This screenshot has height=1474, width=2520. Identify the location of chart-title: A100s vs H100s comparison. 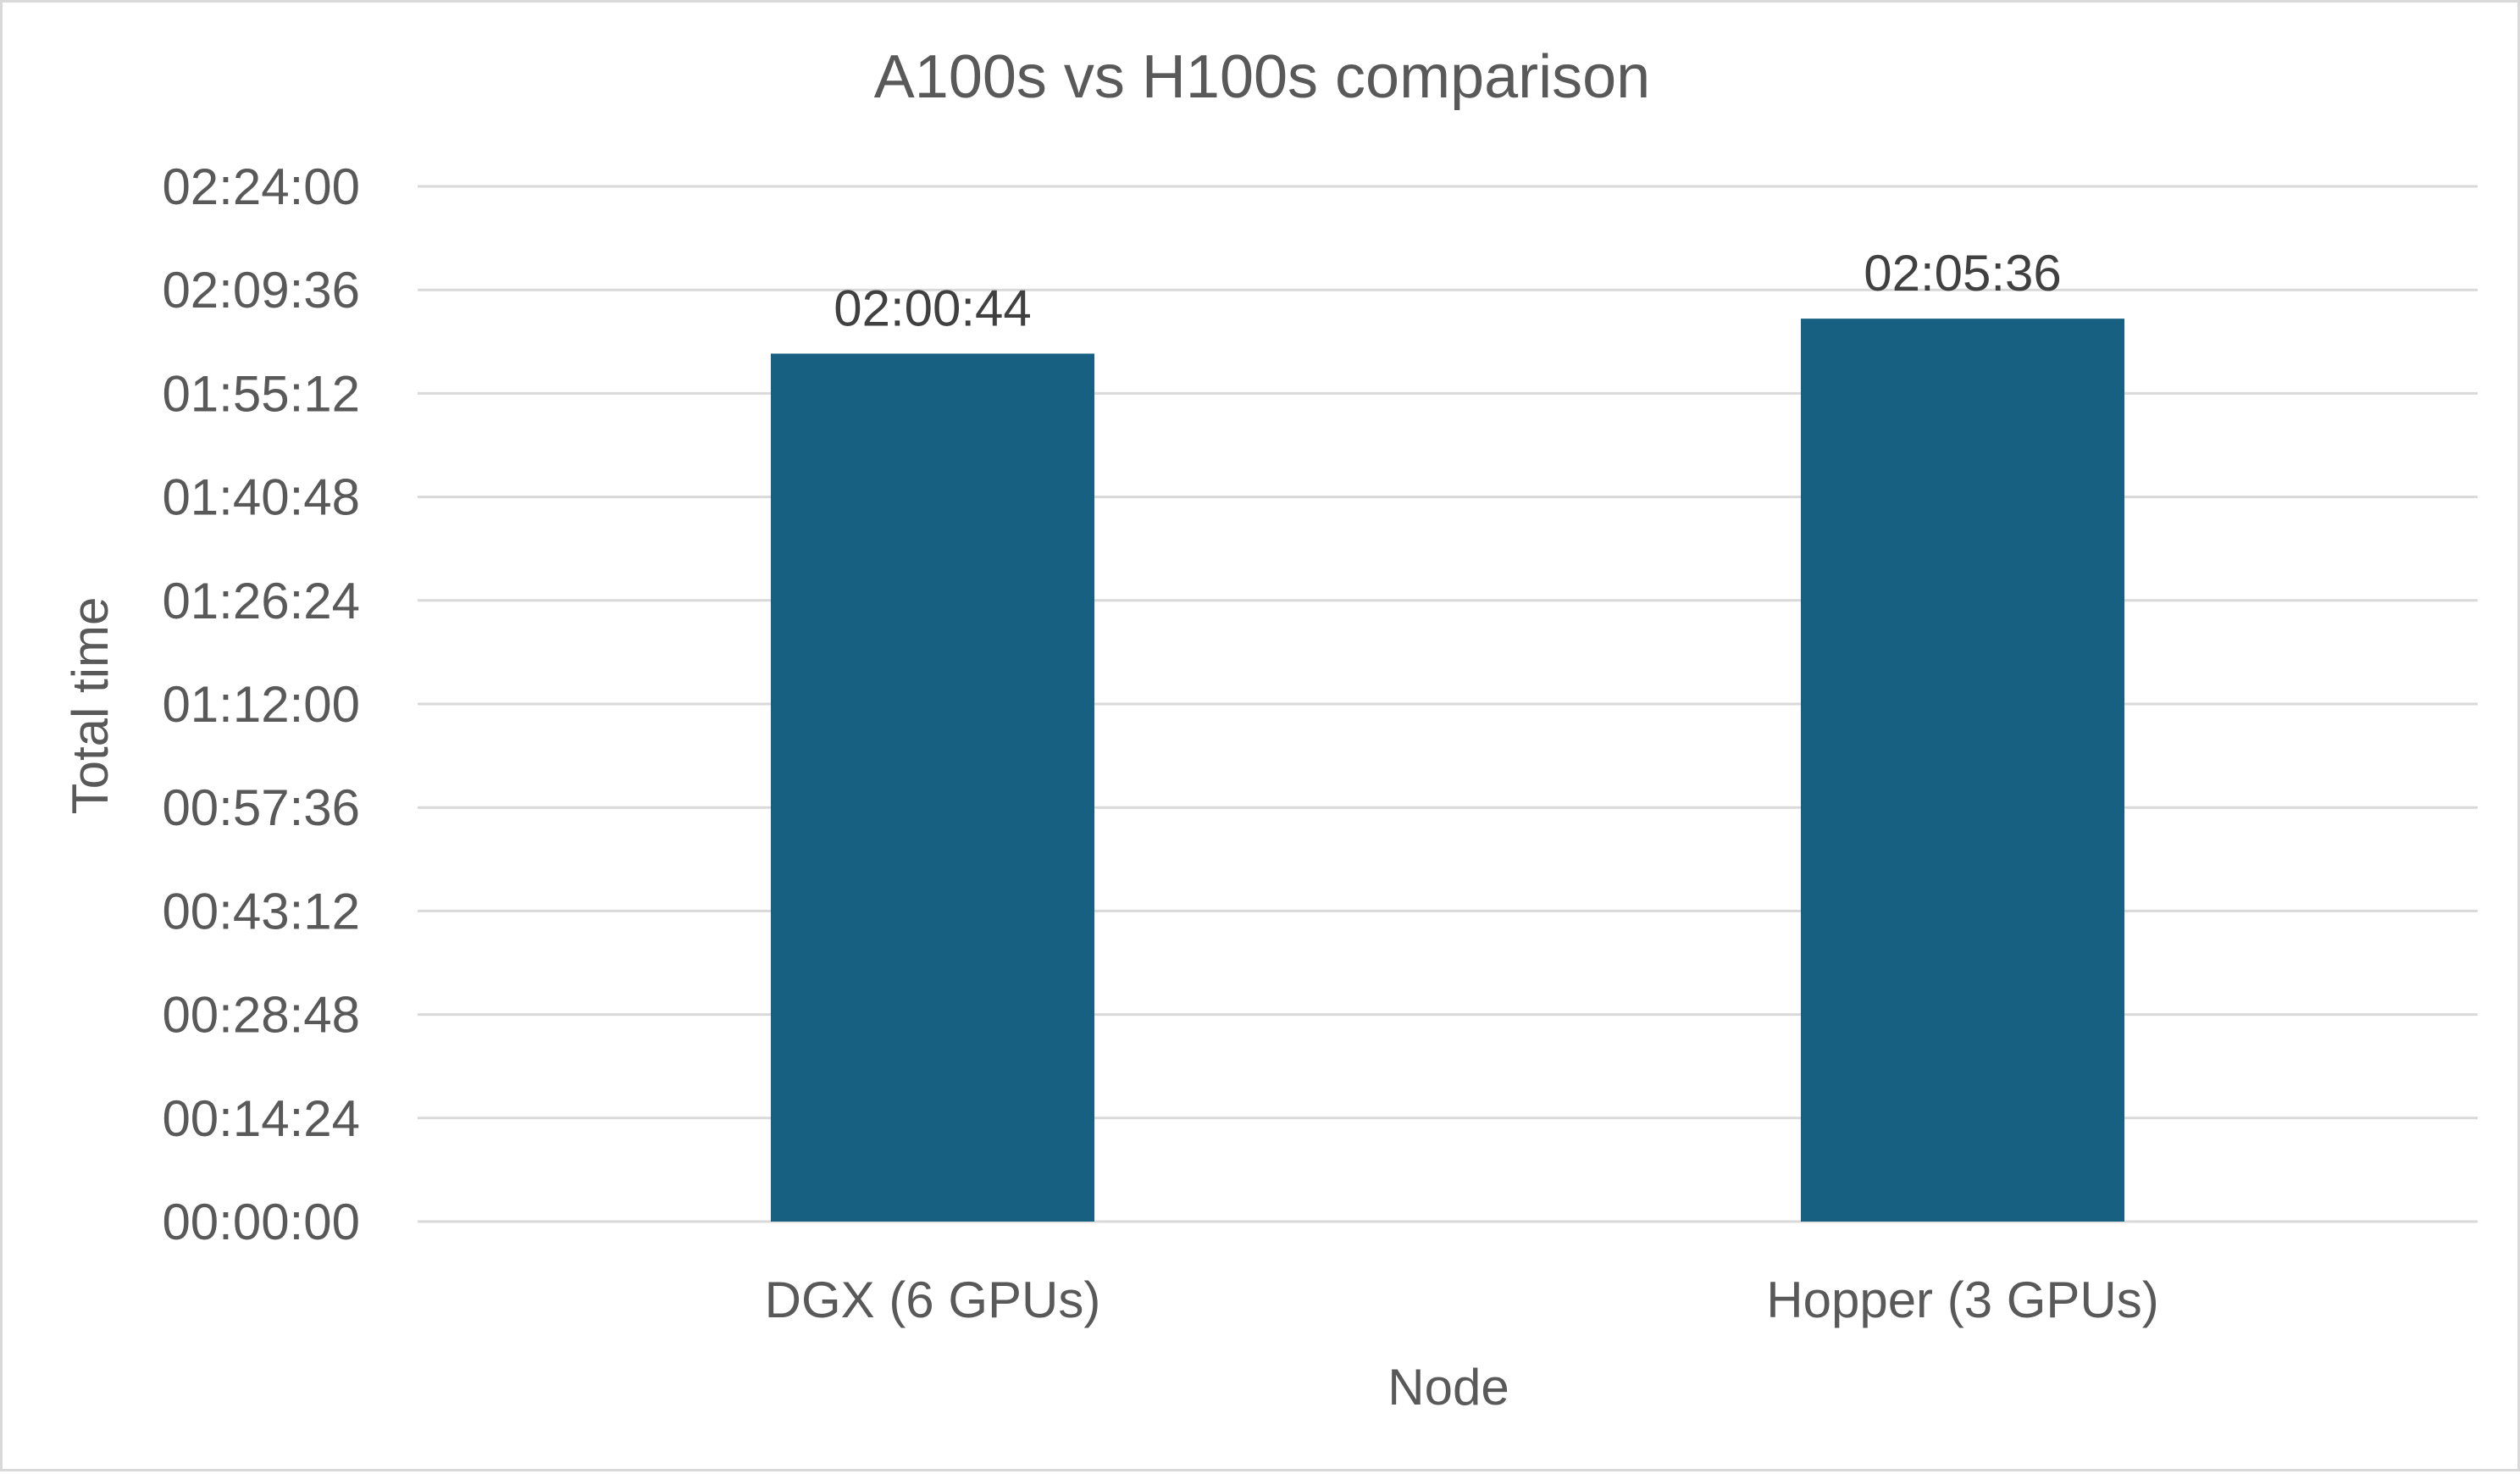
(1262, 77).